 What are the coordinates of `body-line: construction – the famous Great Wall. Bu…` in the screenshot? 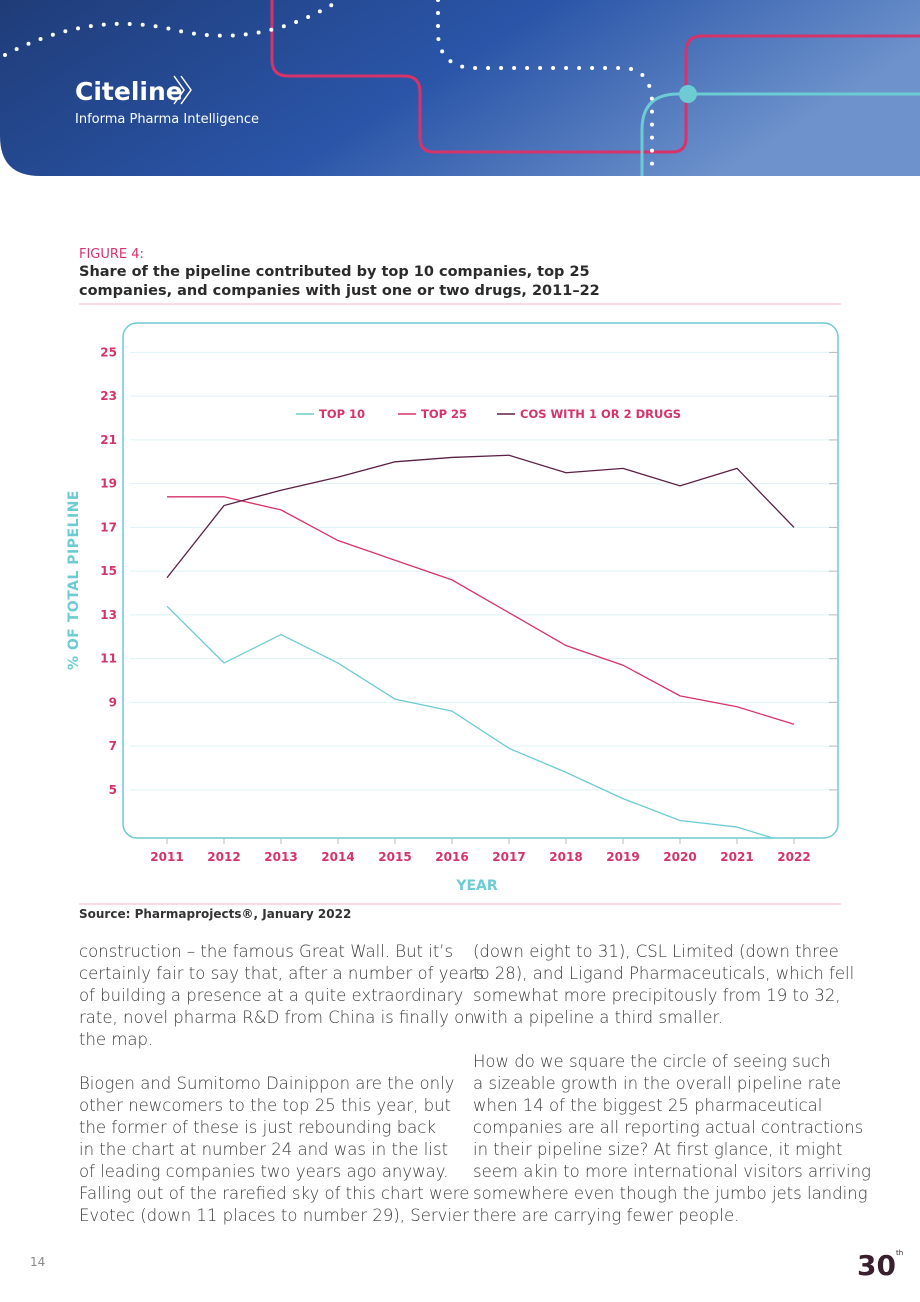 It's located at (266, 951).